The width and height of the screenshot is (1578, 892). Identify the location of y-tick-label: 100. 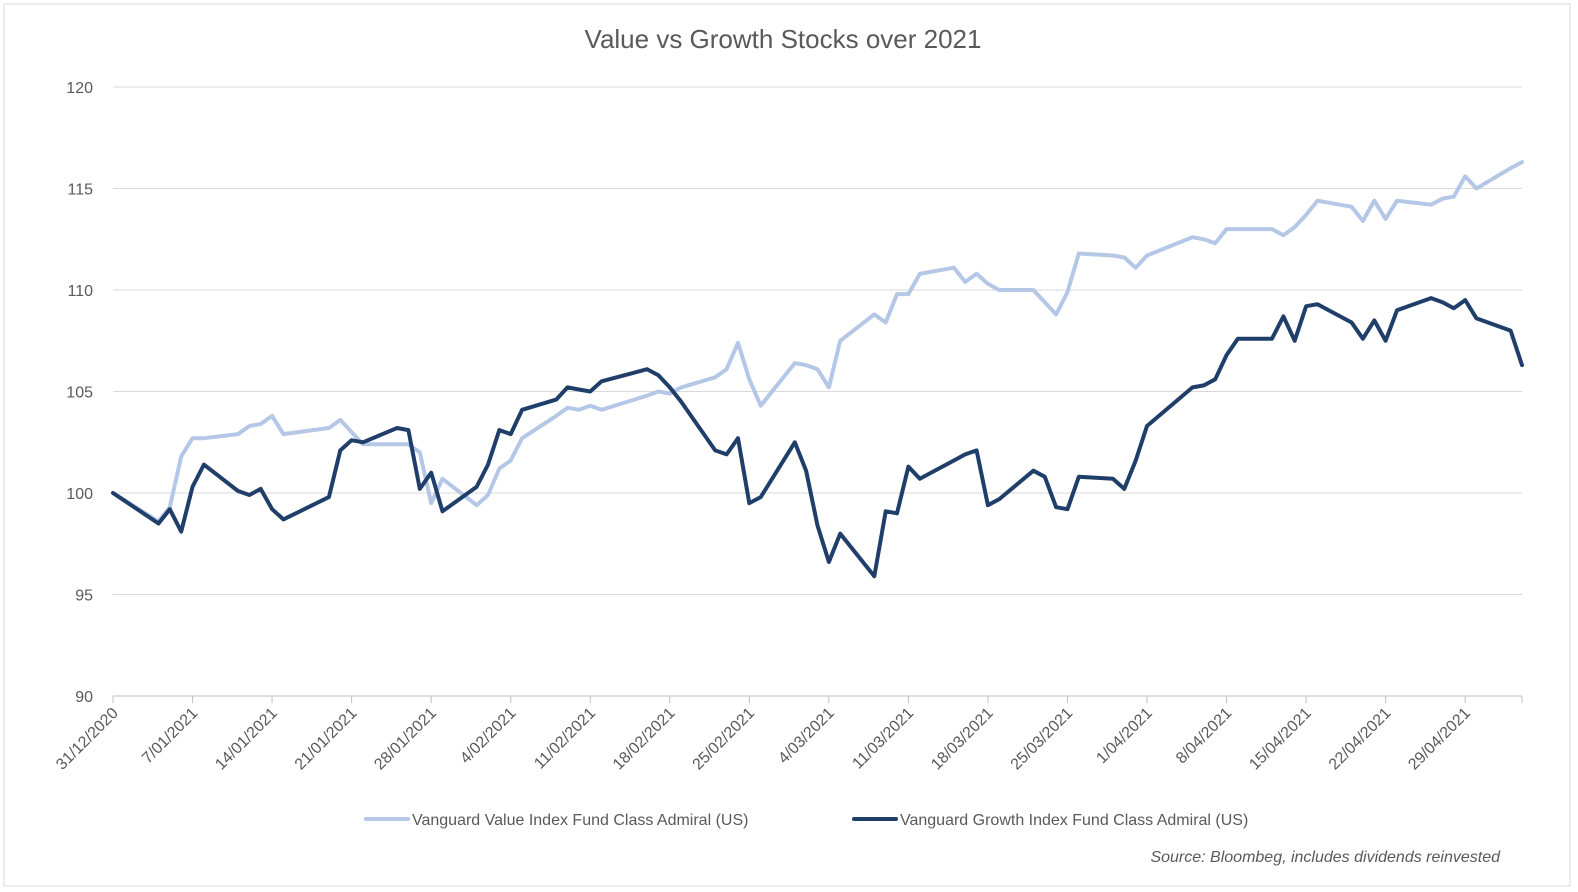
(79, 494).